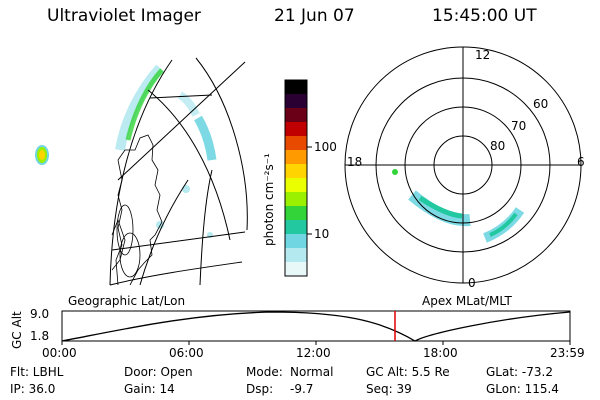 Image resolution: width=600 pixels, height=400 pixels. I want to click on status-mode-value: Normal, so click(312, 372).